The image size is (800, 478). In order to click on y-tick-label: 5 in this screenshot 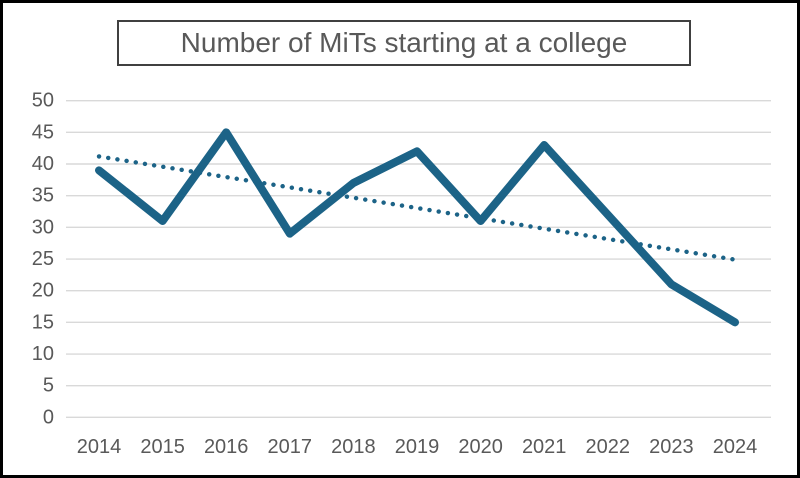, I will do `click(48, 386)`.